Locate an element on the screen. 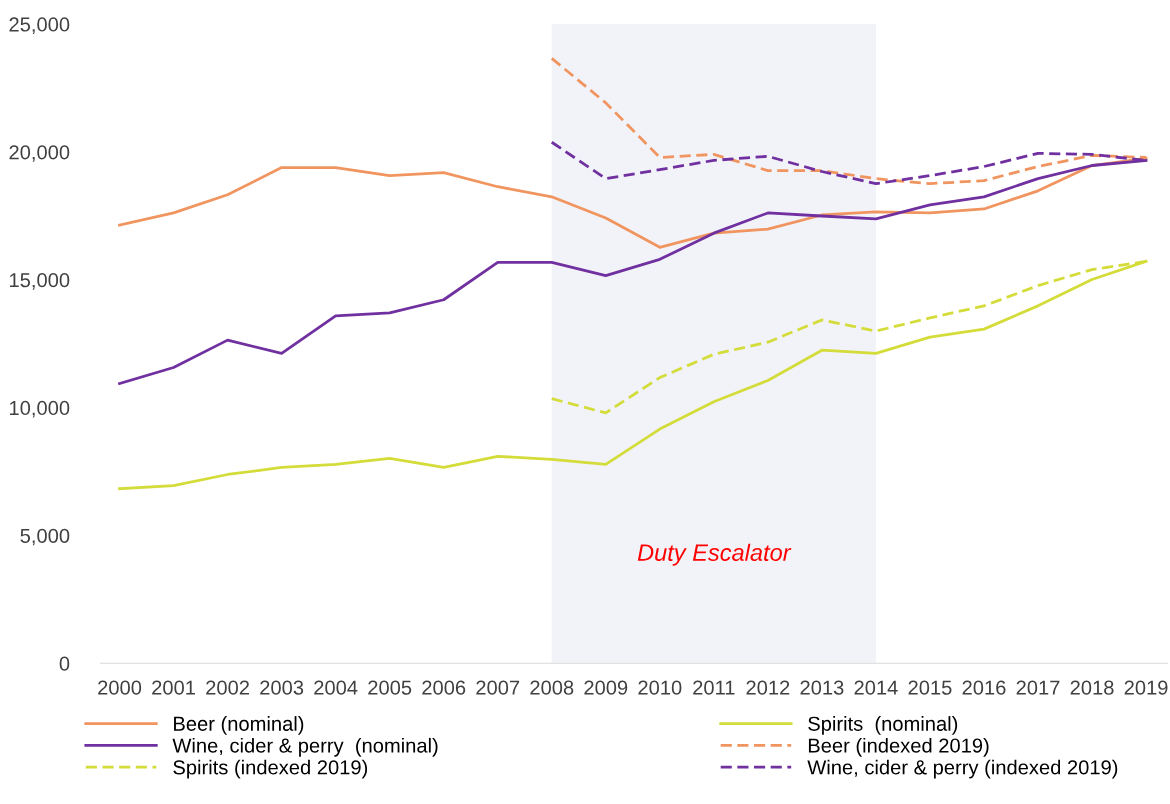 The image size is (1170, 804). band-label: Duty Escalator is located at coordinates (714, 554).